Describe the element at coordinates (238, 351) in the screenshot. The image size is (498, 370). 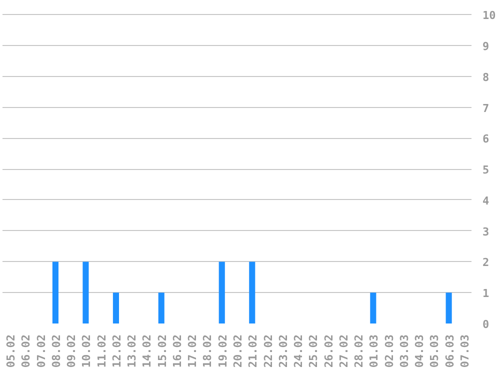
I see `x-tick-label: 20.02` at that location.